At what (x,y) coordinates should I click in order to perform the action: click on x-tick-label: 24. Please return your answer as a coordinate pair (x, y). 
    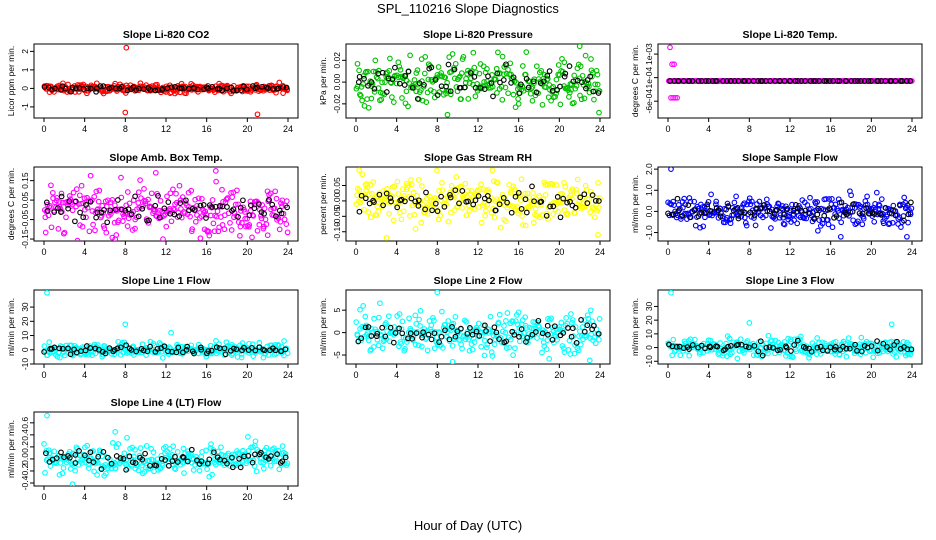
    Looking at the image, I should click on (912, 375).